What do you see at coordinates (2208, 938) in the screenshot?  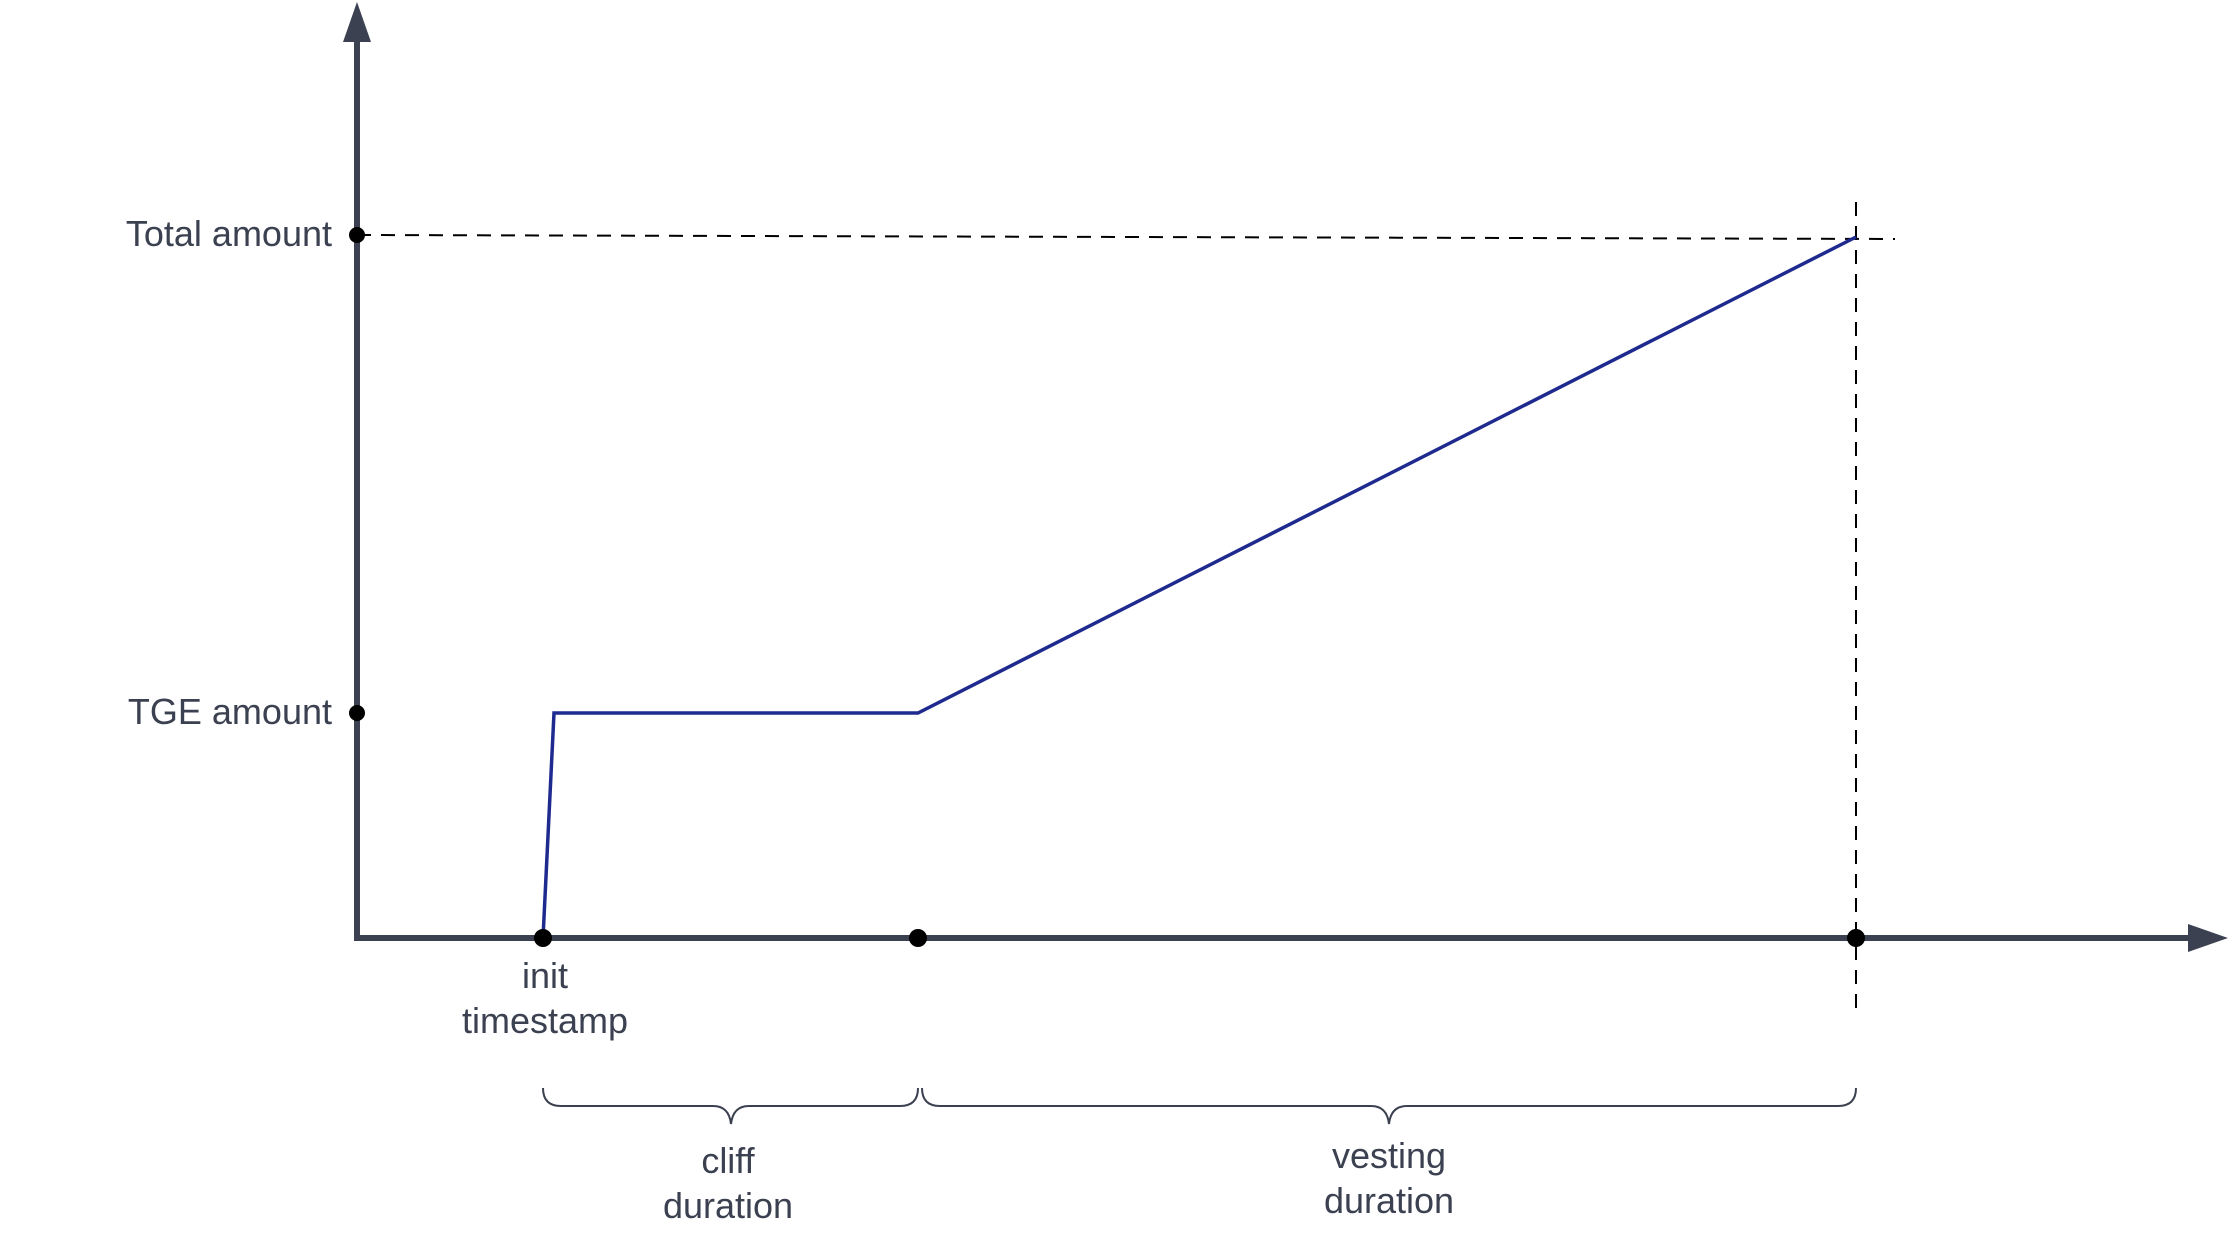 I see `x-axis-arrowhead` at bounding box center [2208, 938].